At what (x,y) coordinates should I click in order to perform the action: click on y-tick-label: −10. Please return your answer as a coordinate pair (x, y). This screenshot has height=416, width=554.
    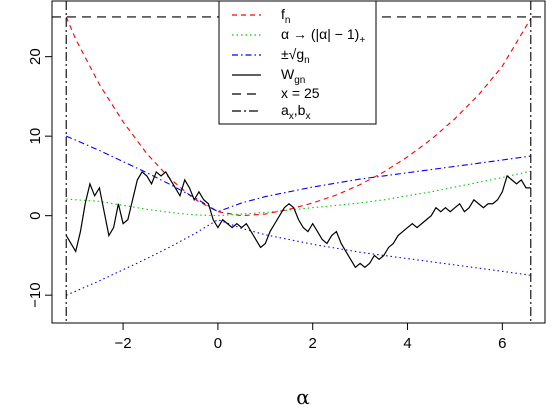
    Looking at the image, I should click on (35, 294).